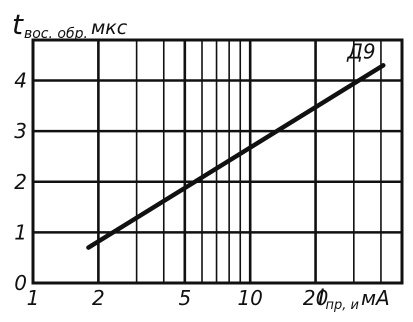 The image size is (413, 322). What do you see at coordinates (315, 298) in the screenshot?
I see `x-tick-label: 20` at bounding box center [315, 298].